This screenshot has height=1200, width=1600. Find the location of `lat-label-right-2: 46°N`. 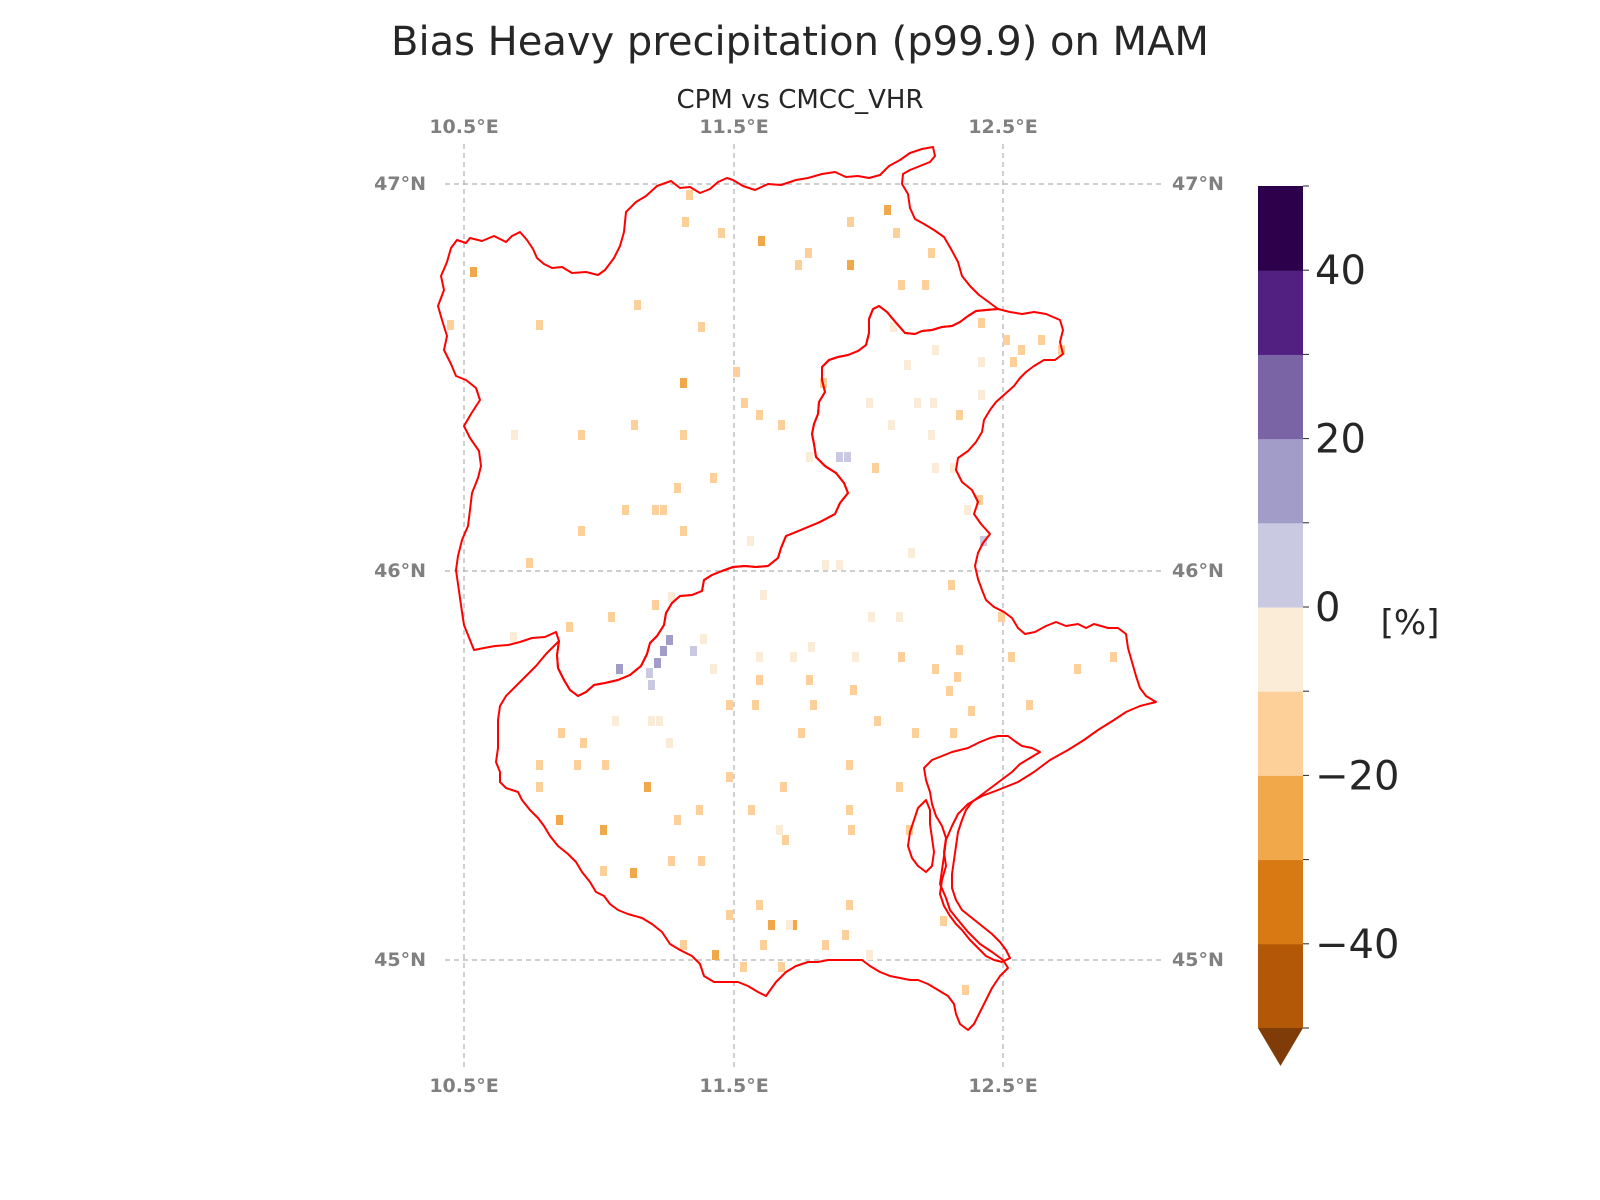

lat-label-right-2: 46°N is located at coordinates (1198, 571).